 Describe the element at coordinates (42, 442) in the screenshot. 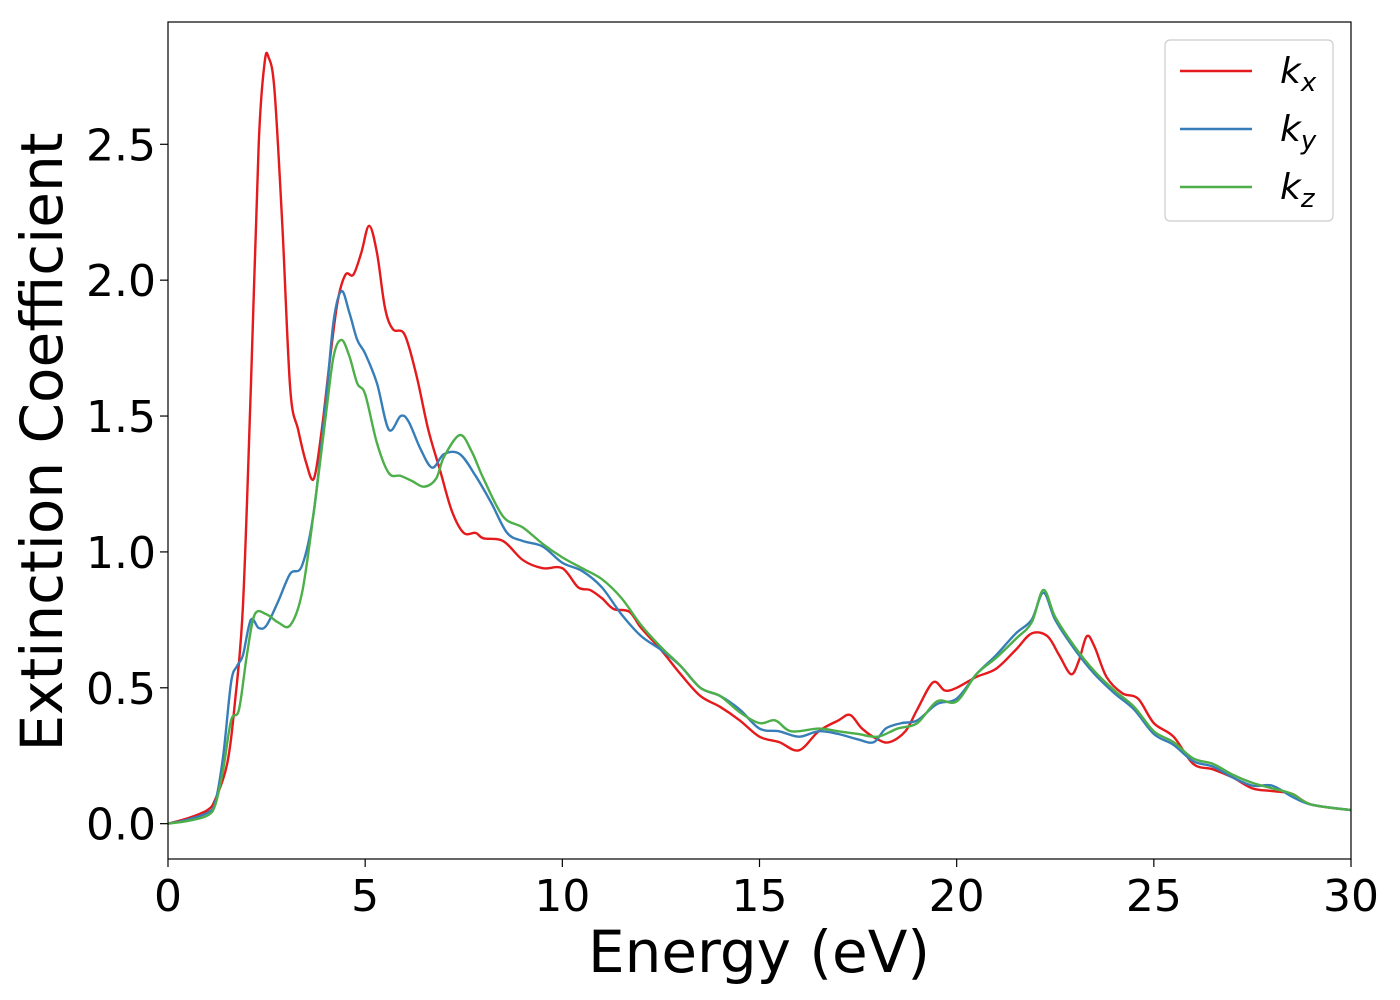

I see `y-axis-title: Extinction Coefficient` at that location.